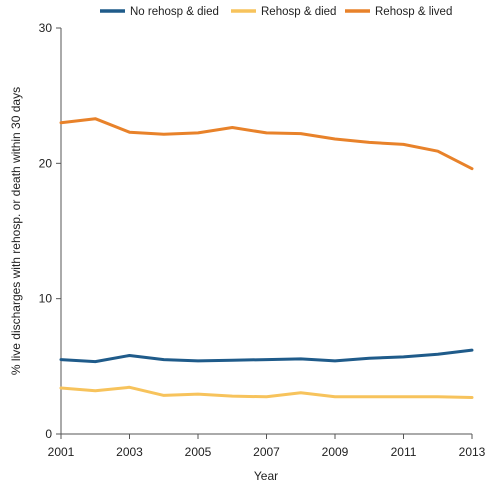  What do you see at coordinates (198, 452) in the screenshot?
I see `x-tick-label: 2005` at bounding box center [198, 452].